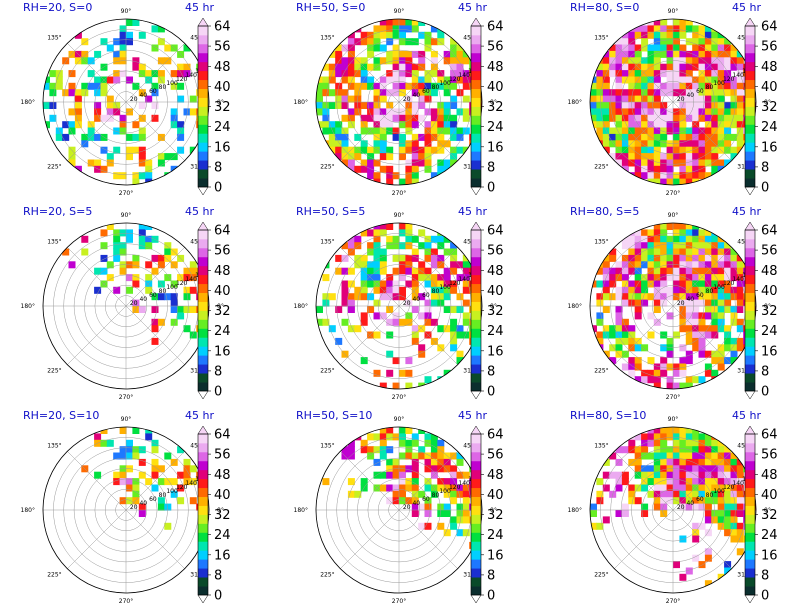  What do you see at coordinates (468, 446) in the screenshot?
I see `angle-tick-label: 45°` at bounding box center [468, 446].